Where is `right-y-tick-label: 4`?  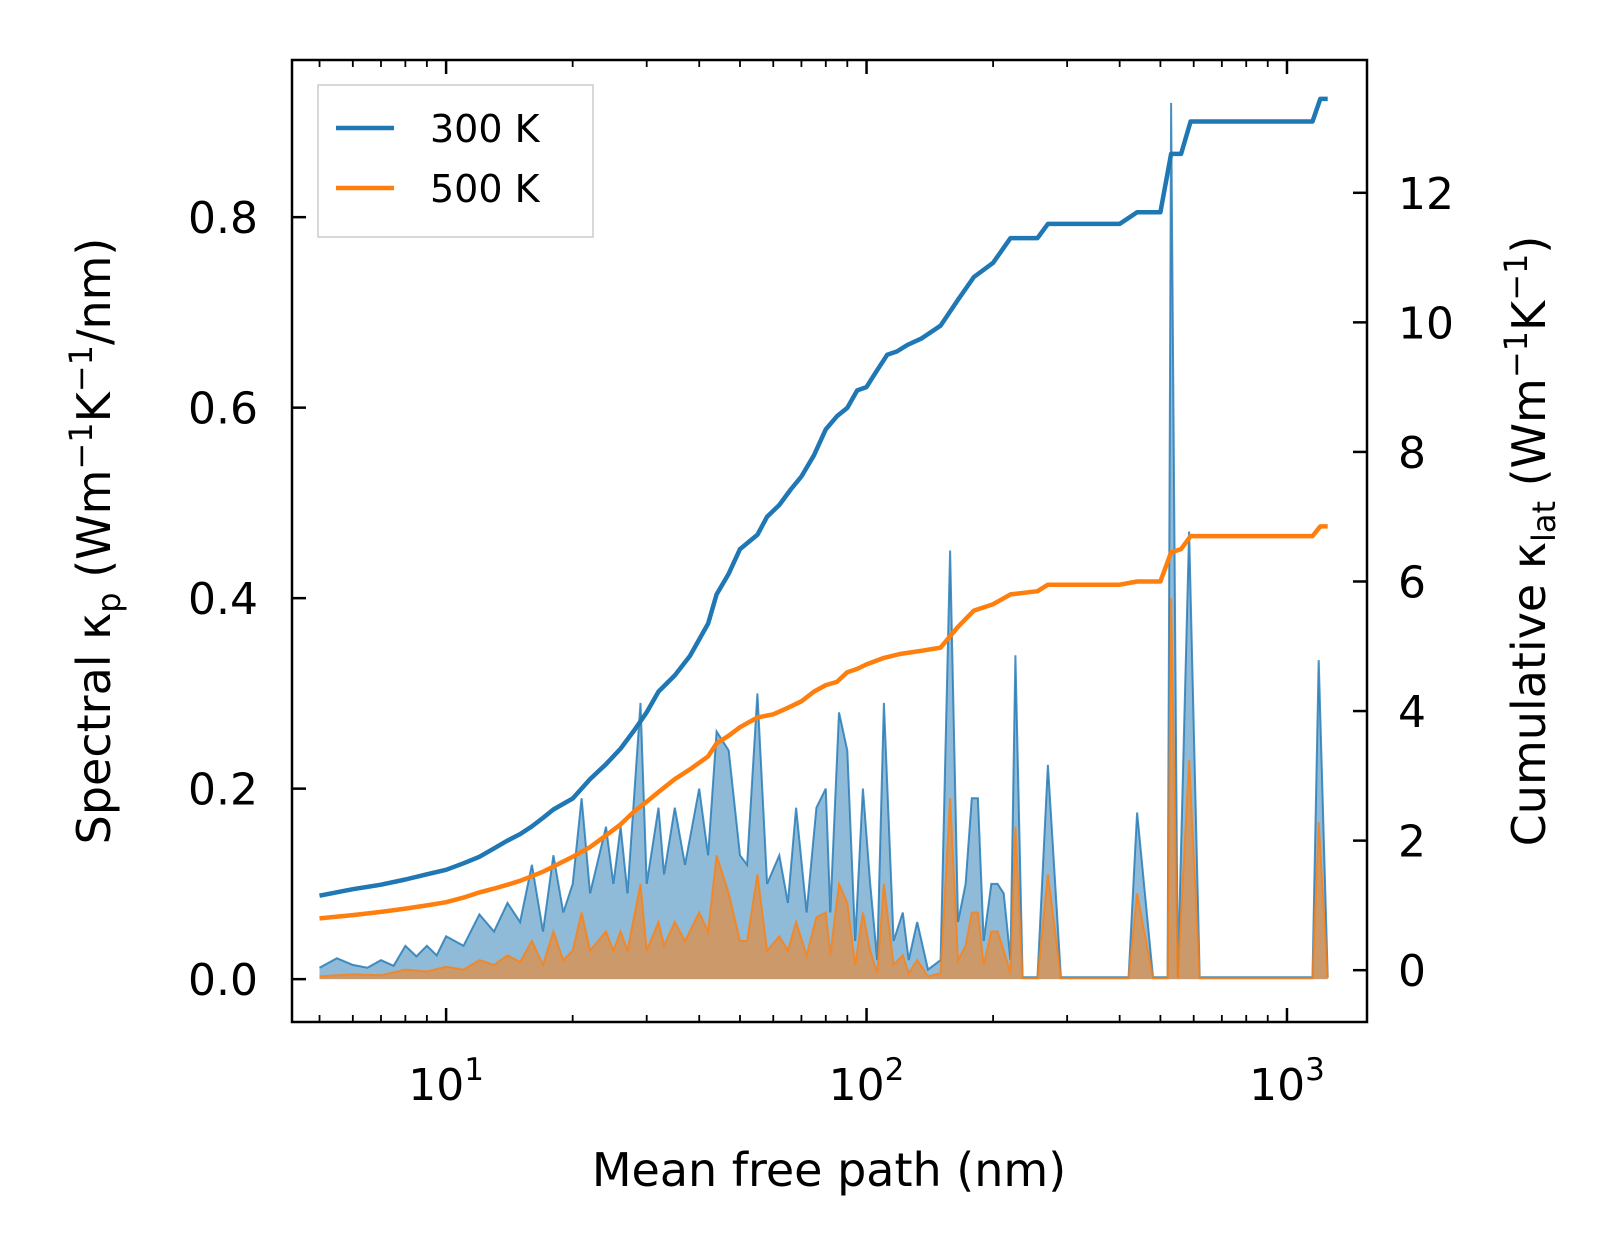 right-y-tick-label: 4 is located at coordinates (1412, 712).